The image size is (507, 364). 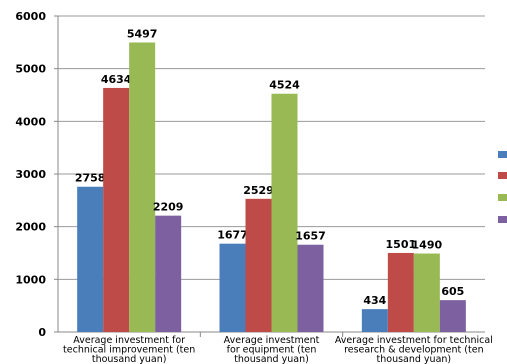 What do you see at coordinates (30, 279) in the screenshot?
I see `y-tick-label: 1000` at bounding box center [30, 279].